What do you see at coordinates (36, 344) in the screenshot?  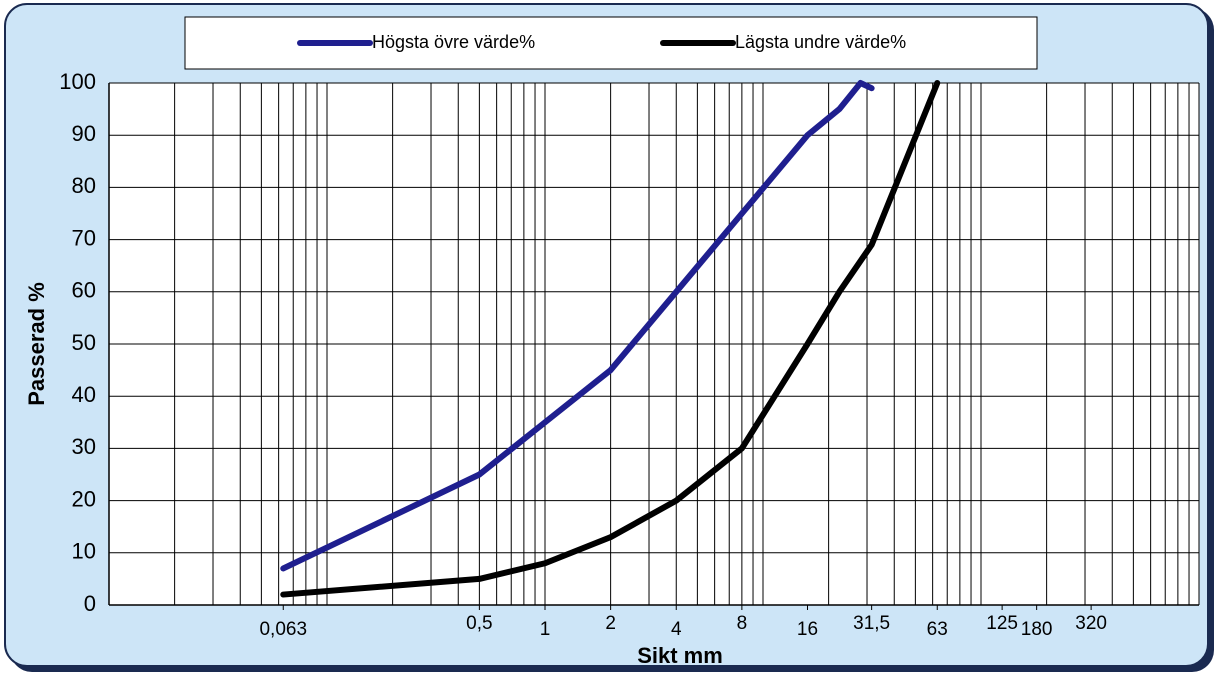 I see `y-axis-title: Passerad %` at bounding box center [36, 344].